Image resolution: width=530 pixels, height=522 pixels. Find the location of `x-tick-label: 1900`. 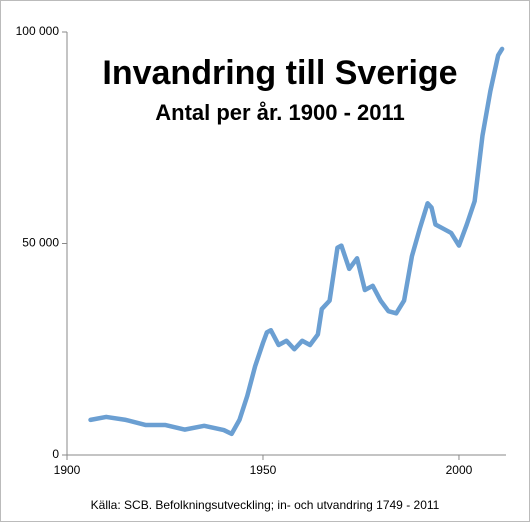

x-tick-label: 1900 is located at coordinates (67, 470).